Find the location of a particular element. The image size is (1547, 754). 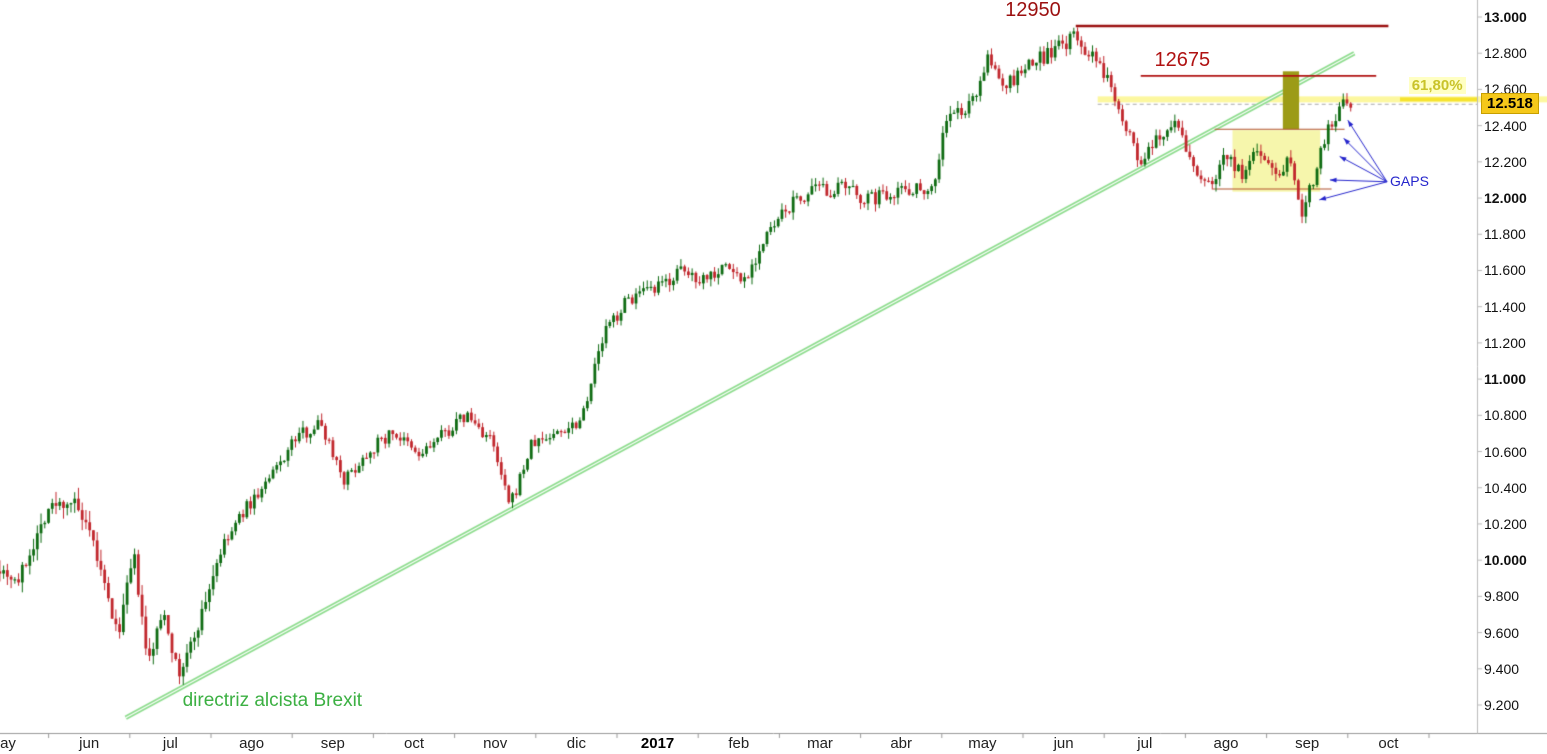

y-axis-label: 11.000 is located at coordinates (1505, 379).